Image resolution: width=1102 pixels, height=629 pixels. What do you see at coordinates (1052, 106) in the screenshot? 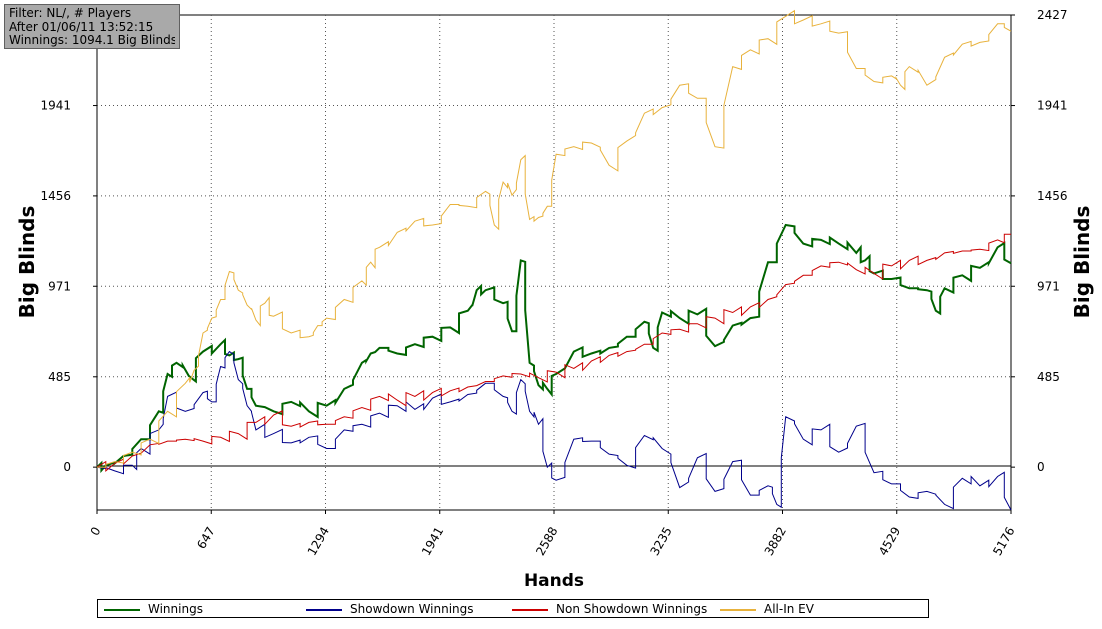
I see `y-tick-label-right: 1941` at bounding box center [1052, 106].